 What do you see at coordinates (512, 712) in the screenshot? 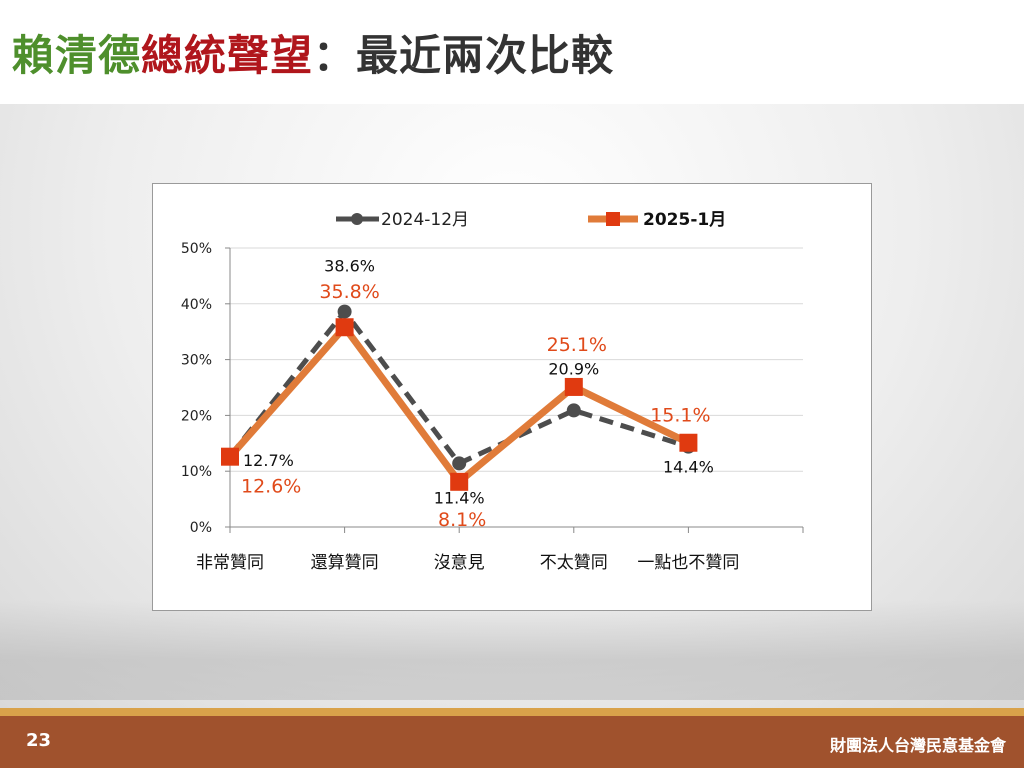
I see `footer-stripe` at bounding box center [512, 712].